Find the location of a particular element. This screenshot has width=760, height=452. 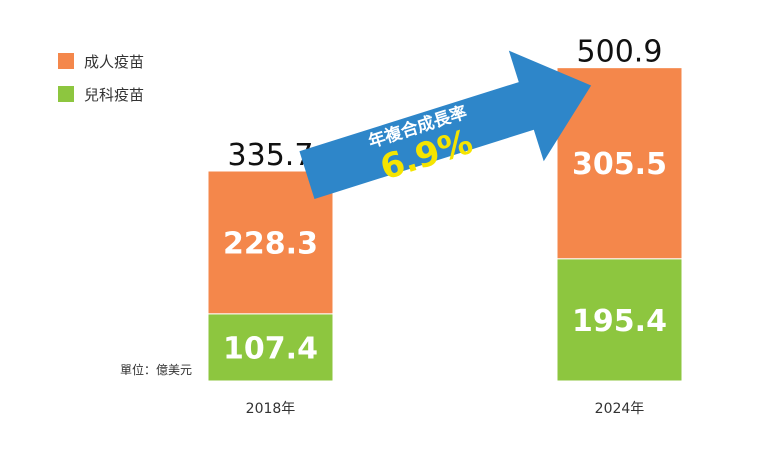

x-tick-label-2024: 2024年 is located at coordinates (620, 409).